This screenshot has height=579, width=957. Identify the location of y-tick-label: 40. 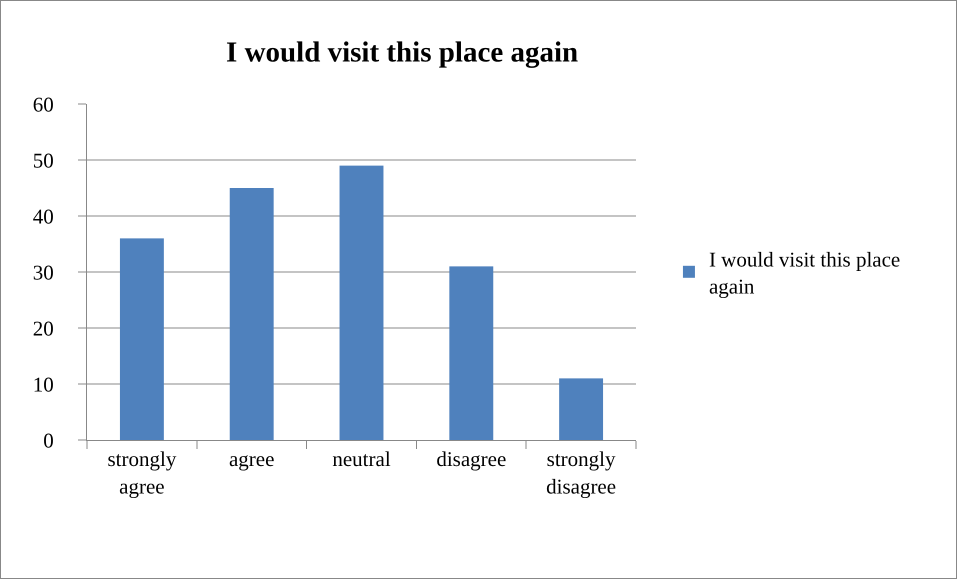
(43, 216).